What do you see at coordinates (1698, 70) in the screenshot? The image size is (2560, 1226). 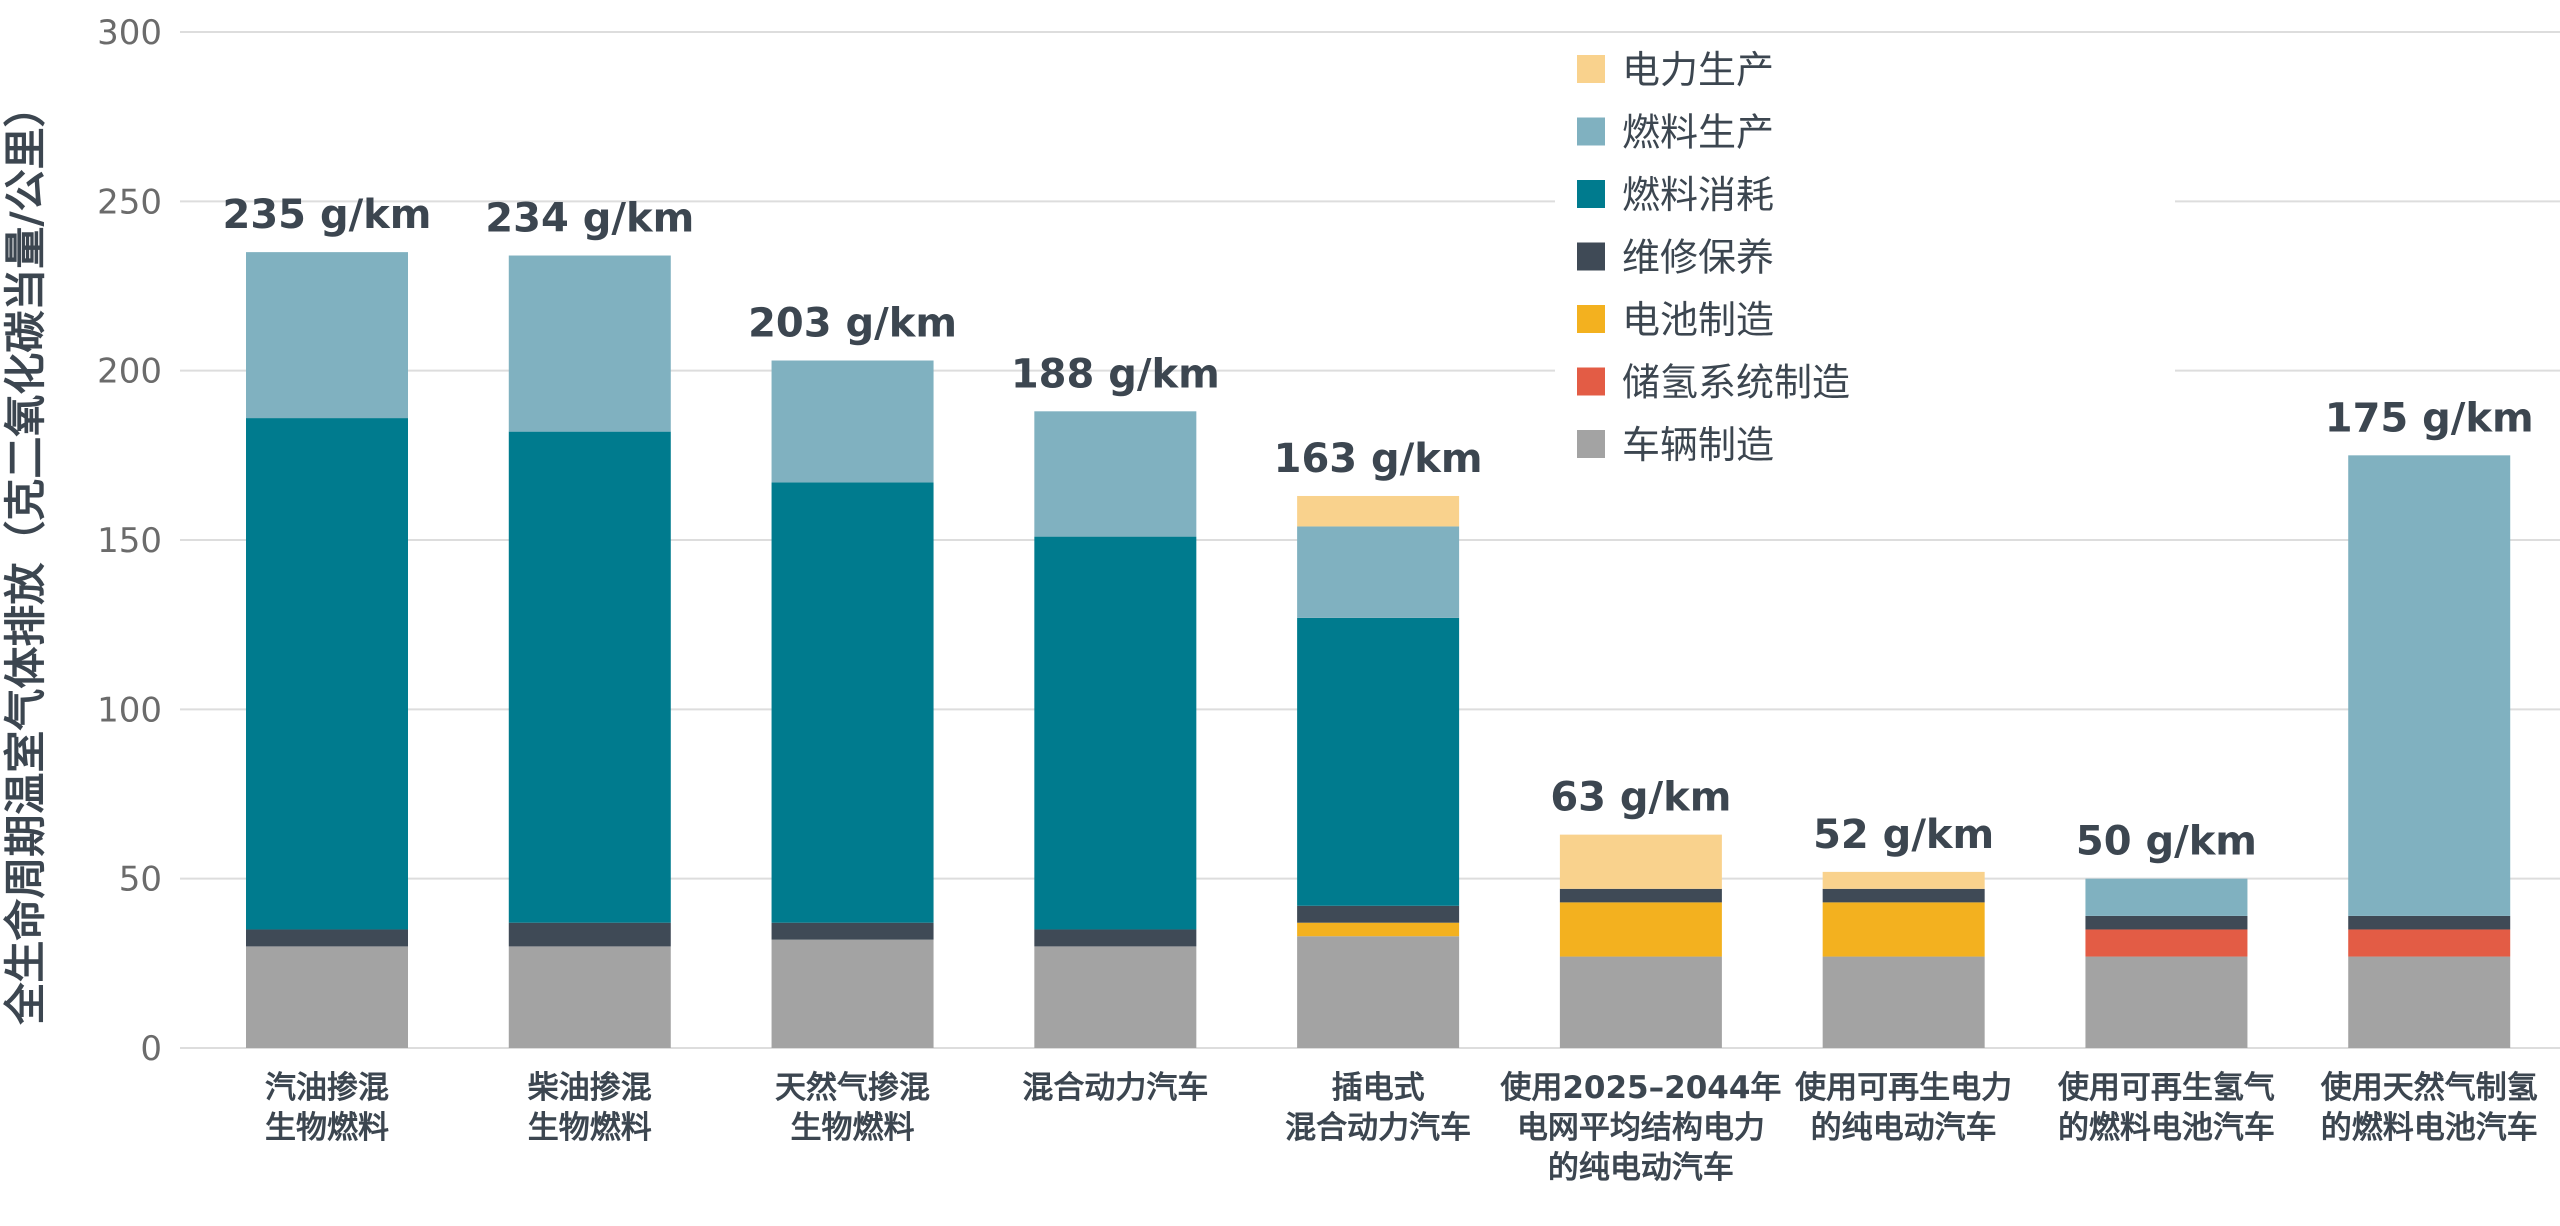 I see `legend-label: 电力生产` at bounding box center [1698, 70].